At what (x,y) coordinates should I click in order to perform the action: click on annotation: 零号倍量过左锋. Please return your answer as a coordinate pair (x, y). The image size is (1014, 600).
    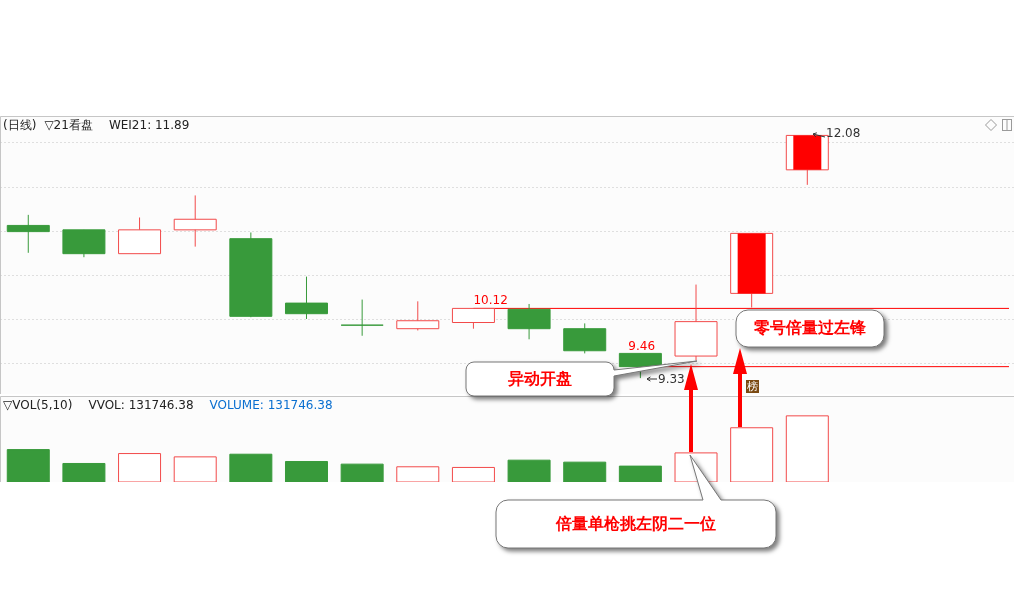
    Looking at the image, I should click on (810, 328).